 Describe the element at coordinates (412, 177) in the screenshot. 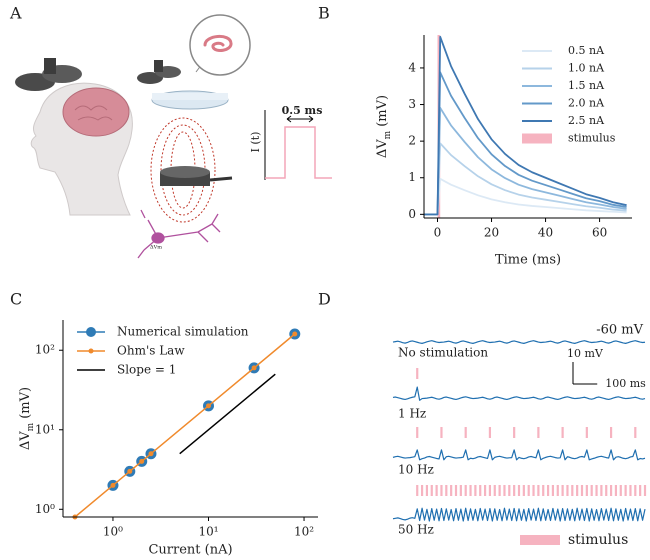

I see `y-tick-label: 1` at that location.